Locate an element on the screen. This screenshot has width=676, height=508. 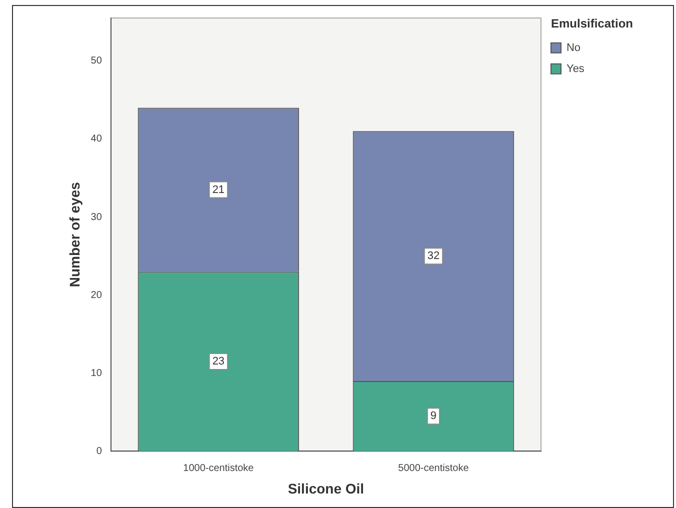
data-label: 21 is located at coordinates (218, 190).